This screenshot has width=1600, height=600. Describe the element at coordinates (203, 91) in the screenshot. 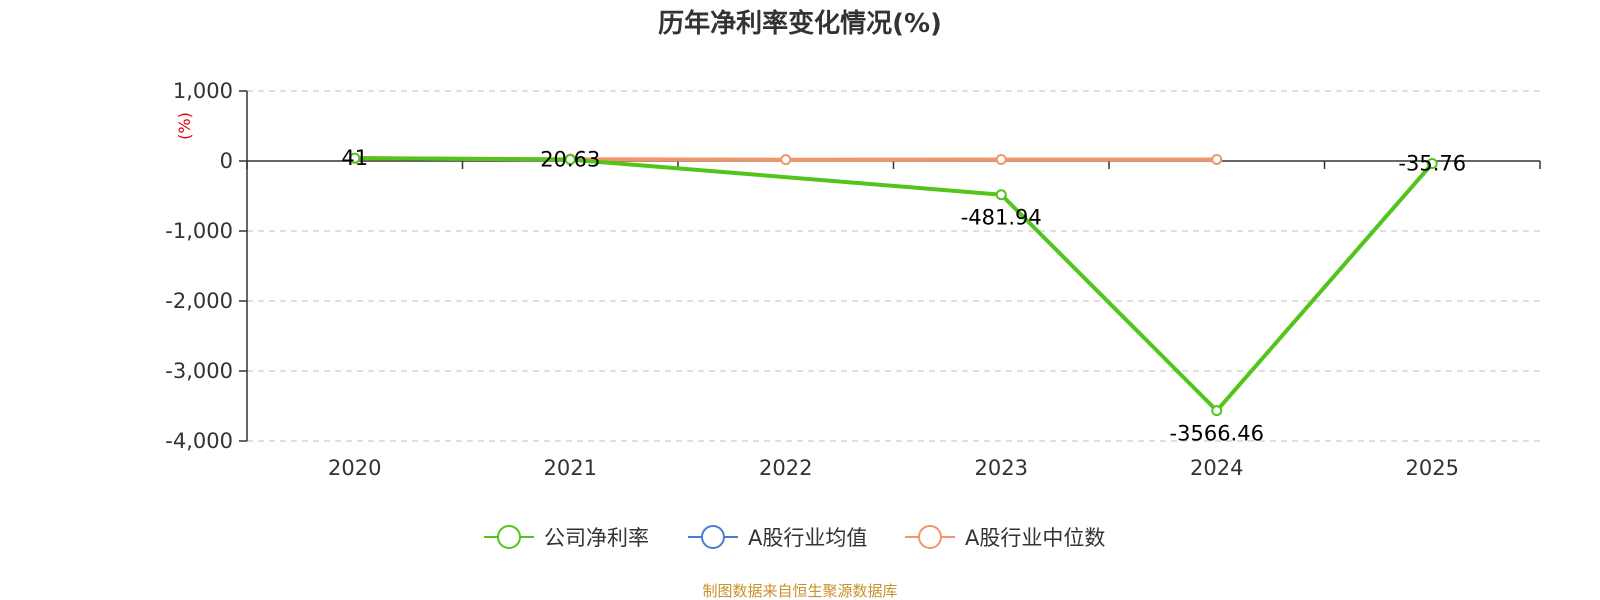

I see `y-tick-label: 1,000` at that location.